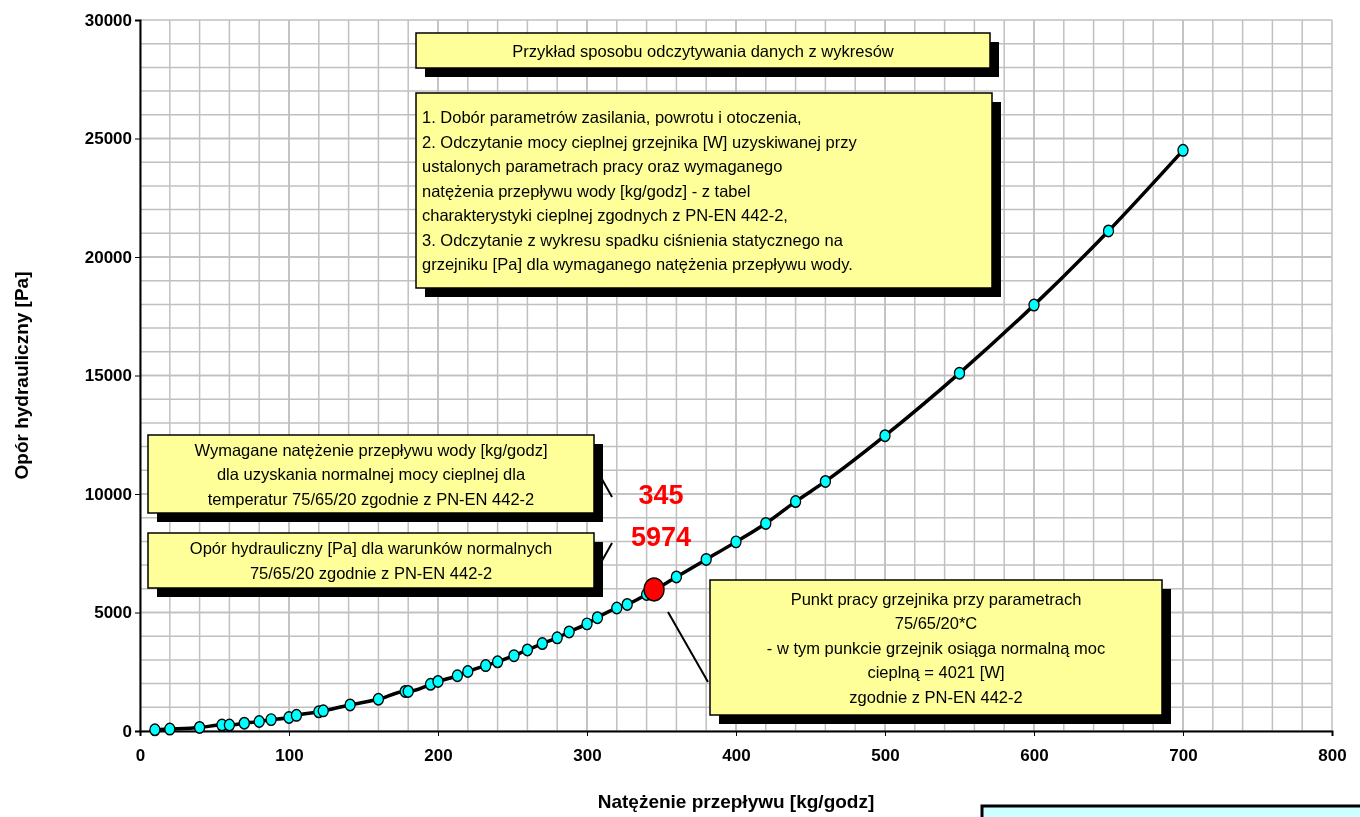 This screenshot has width=1360, height=817. What do you see at coordinates (371, 474) in the screenshot?
I see `annotation: Wymagane natężenie przepływu wody [kg/godz] dla uzyskania normalnej mocy cieplnej dla temperatur 75/65/20 zgodnie z PN-EN 442-2` at bounding box center [371, 474].